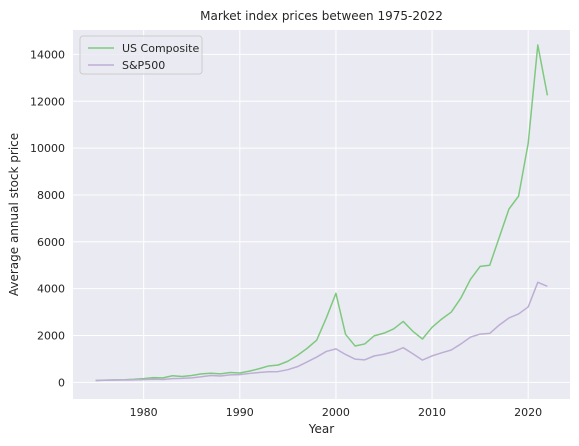  What do you see at coordinates (51, 289) in the screenshot?
I see `y-tick-label: 4000` at bounding box center [51, 289].